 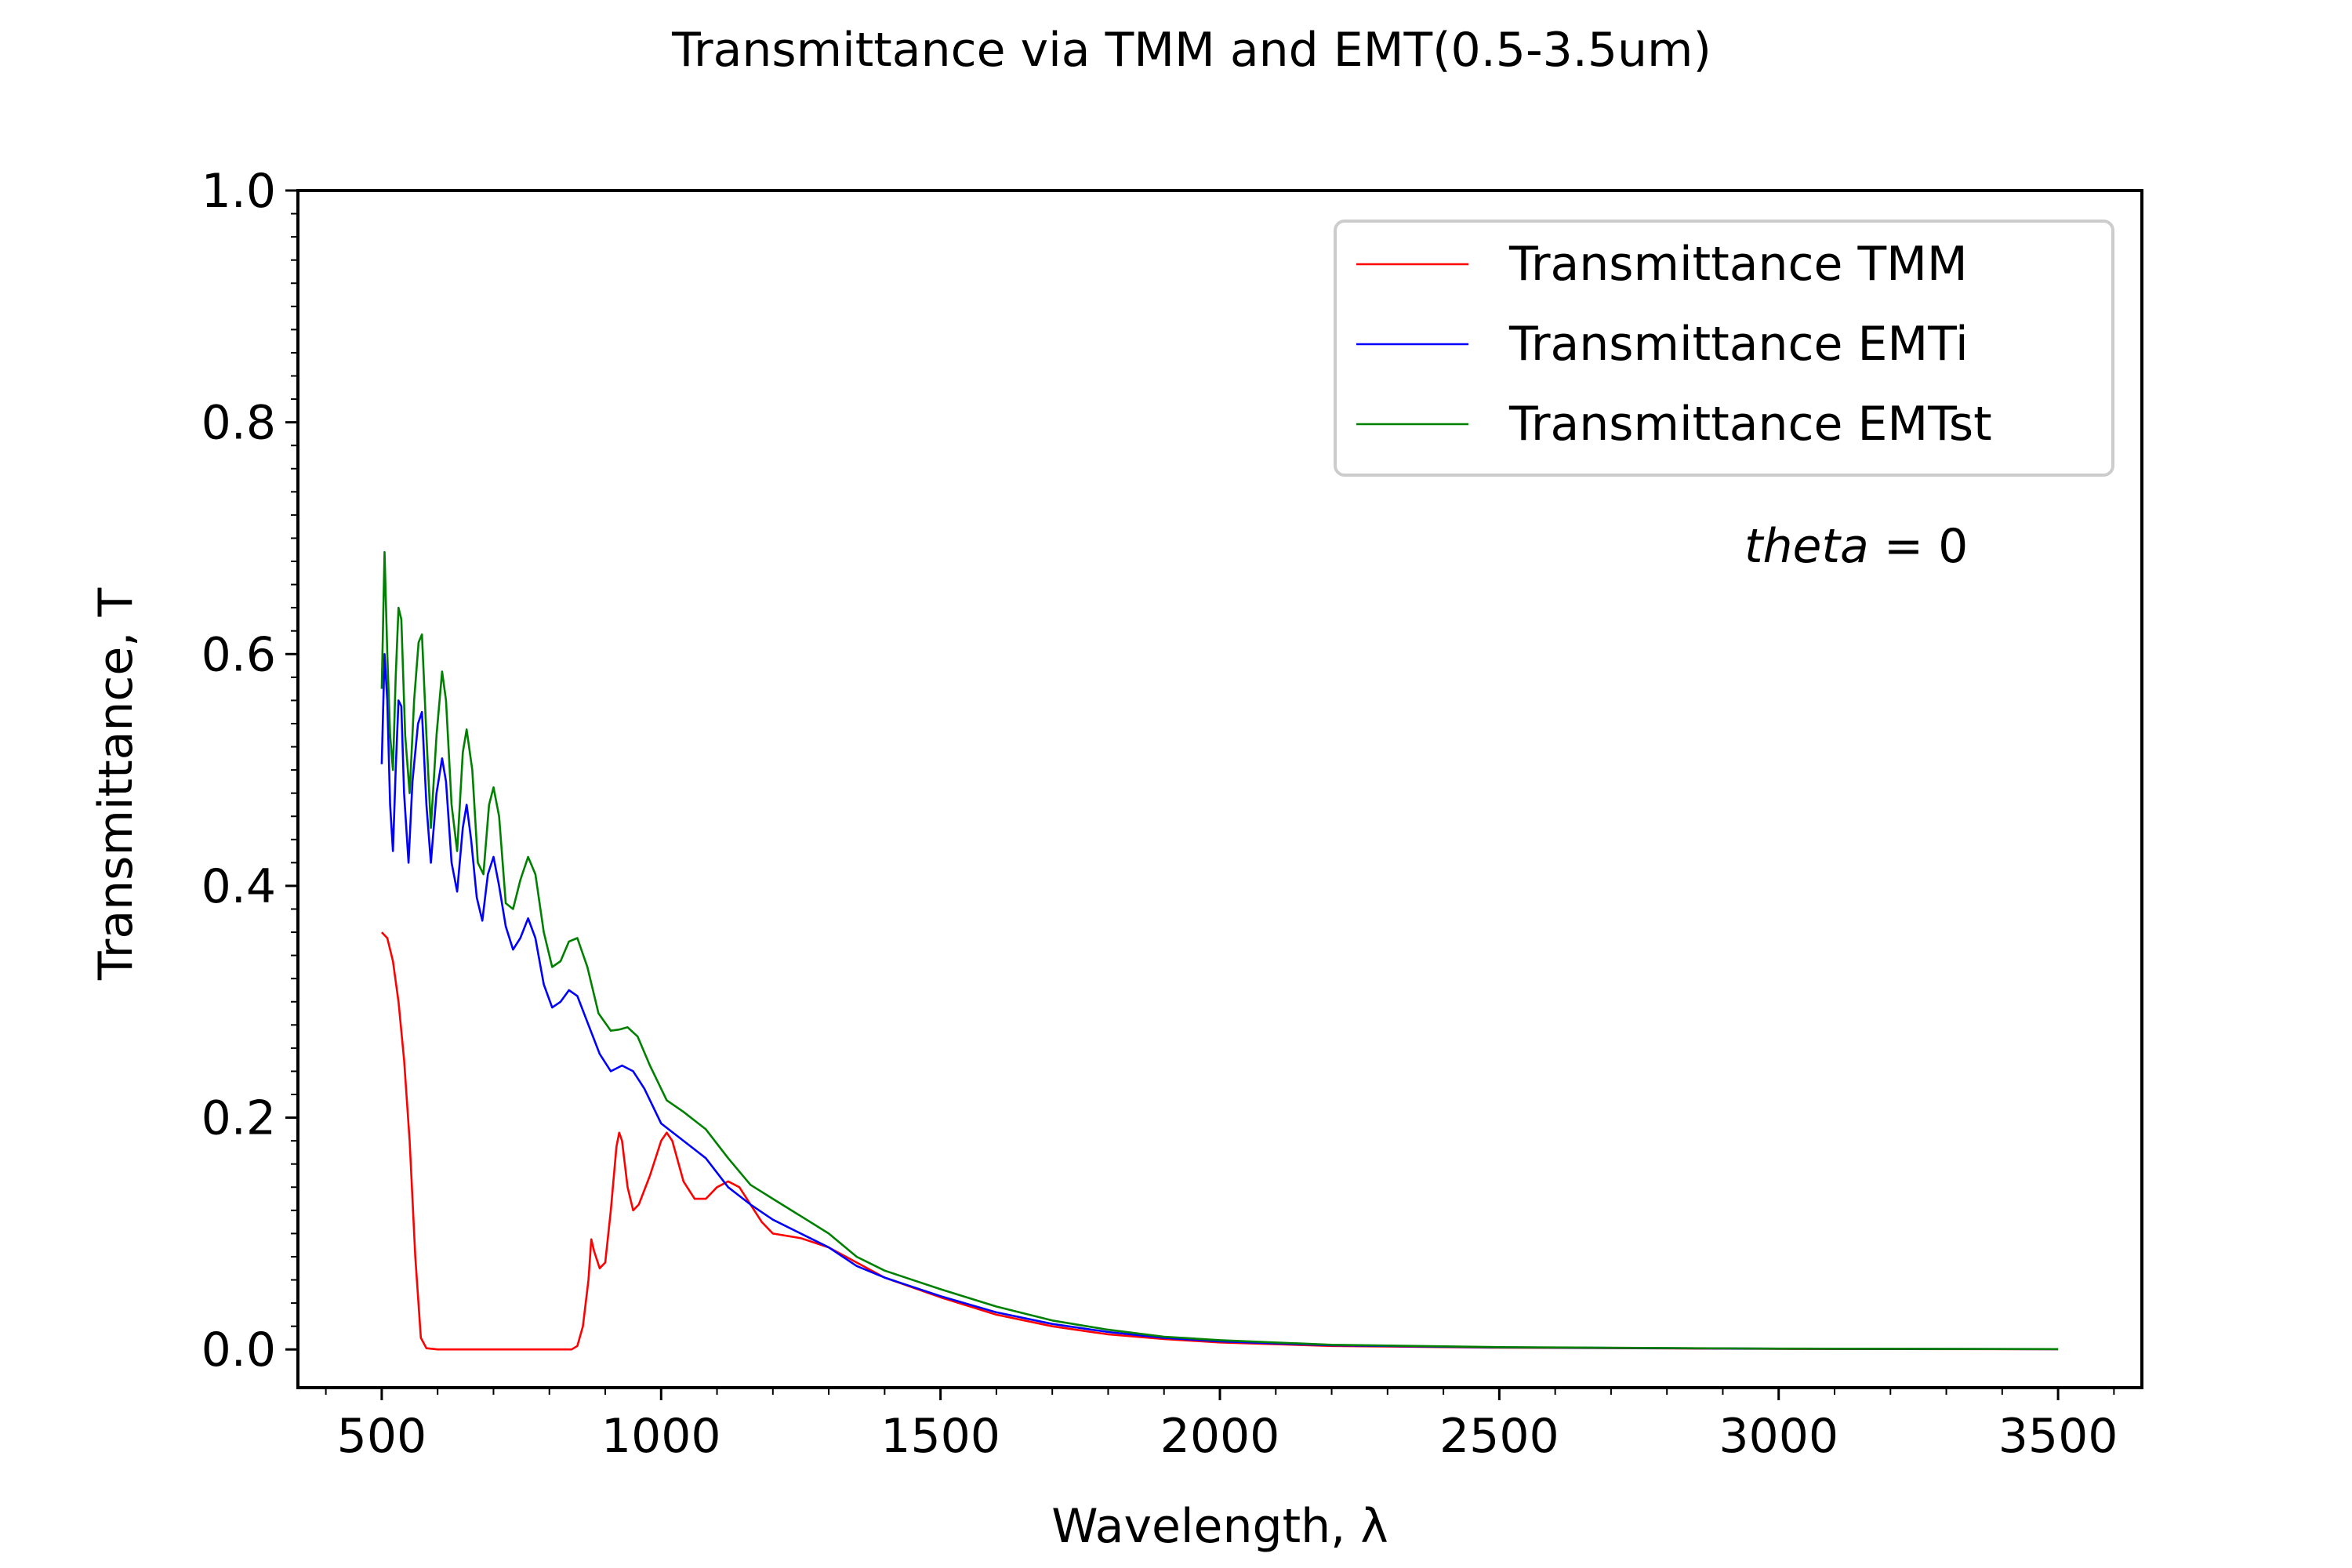 I want to click on y-tick-label: 0.2, so click(x=239, y=1118).